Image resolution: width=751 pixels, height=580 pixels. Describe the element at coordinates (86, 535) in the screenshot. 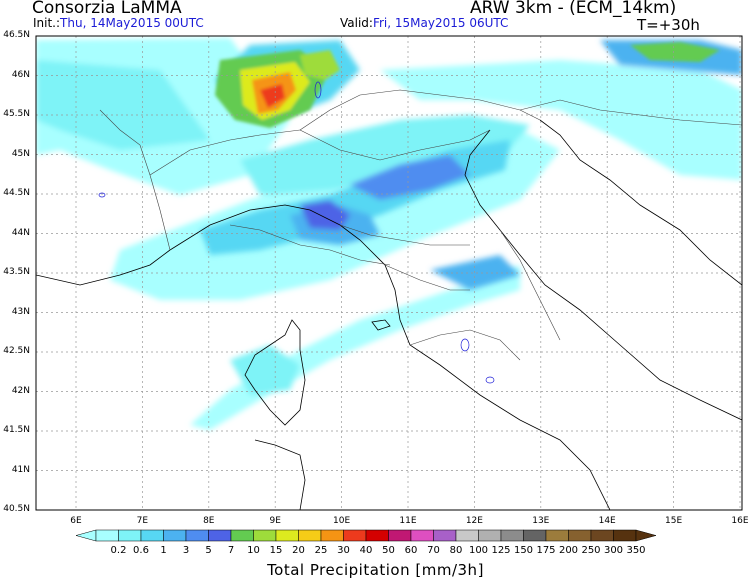

I see `colorbar-left-arrow` at that location.